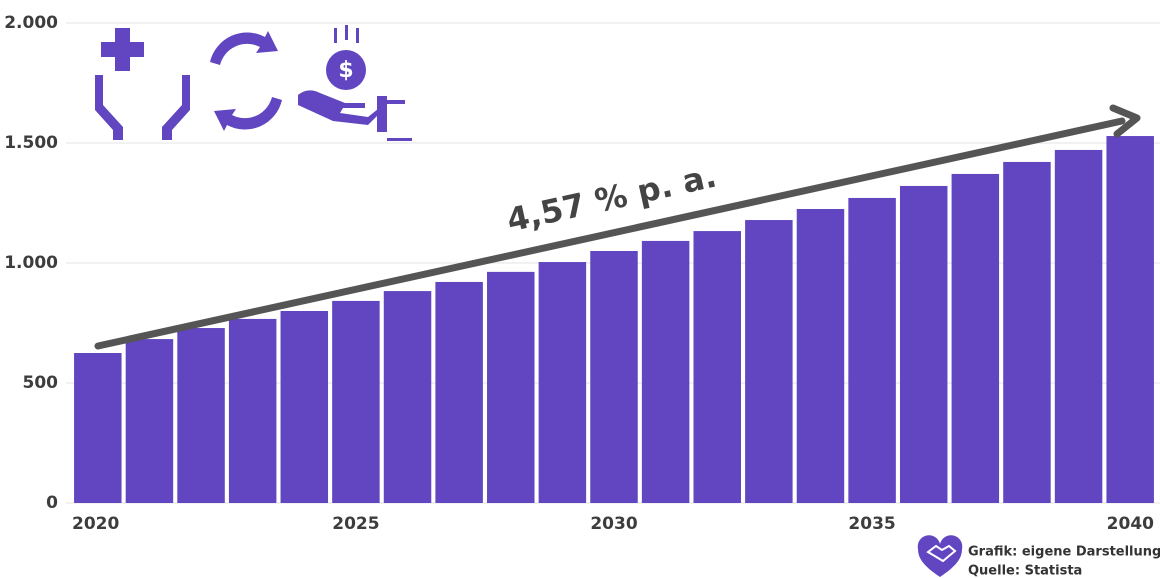 Image resolution: width=1160 pixels, height=578 pixels. What do you see at coordinates (611, 198) in the screenshot?
I see `trend-annotation: 4,57 % p. a.` at bounding box center [611, 198].